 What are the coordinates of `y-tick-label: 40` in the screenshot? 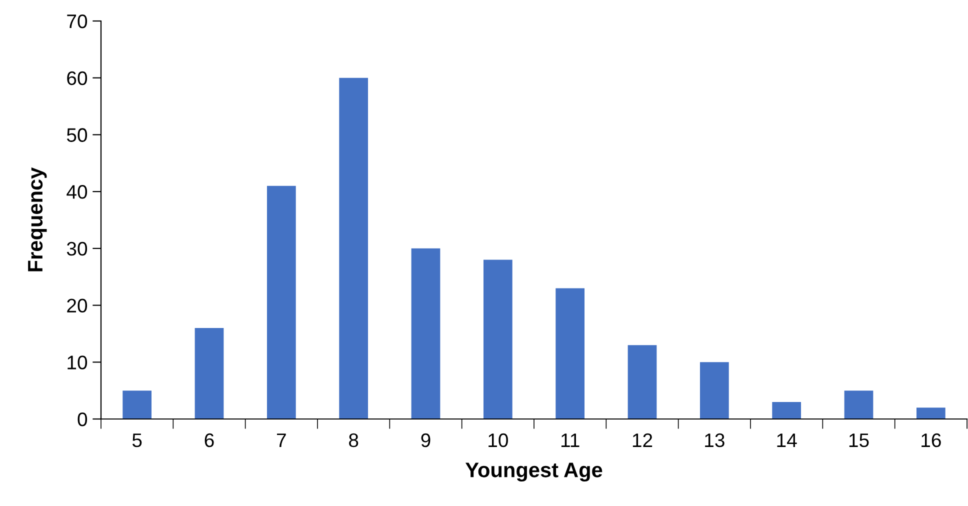 It's located at (77, 192).